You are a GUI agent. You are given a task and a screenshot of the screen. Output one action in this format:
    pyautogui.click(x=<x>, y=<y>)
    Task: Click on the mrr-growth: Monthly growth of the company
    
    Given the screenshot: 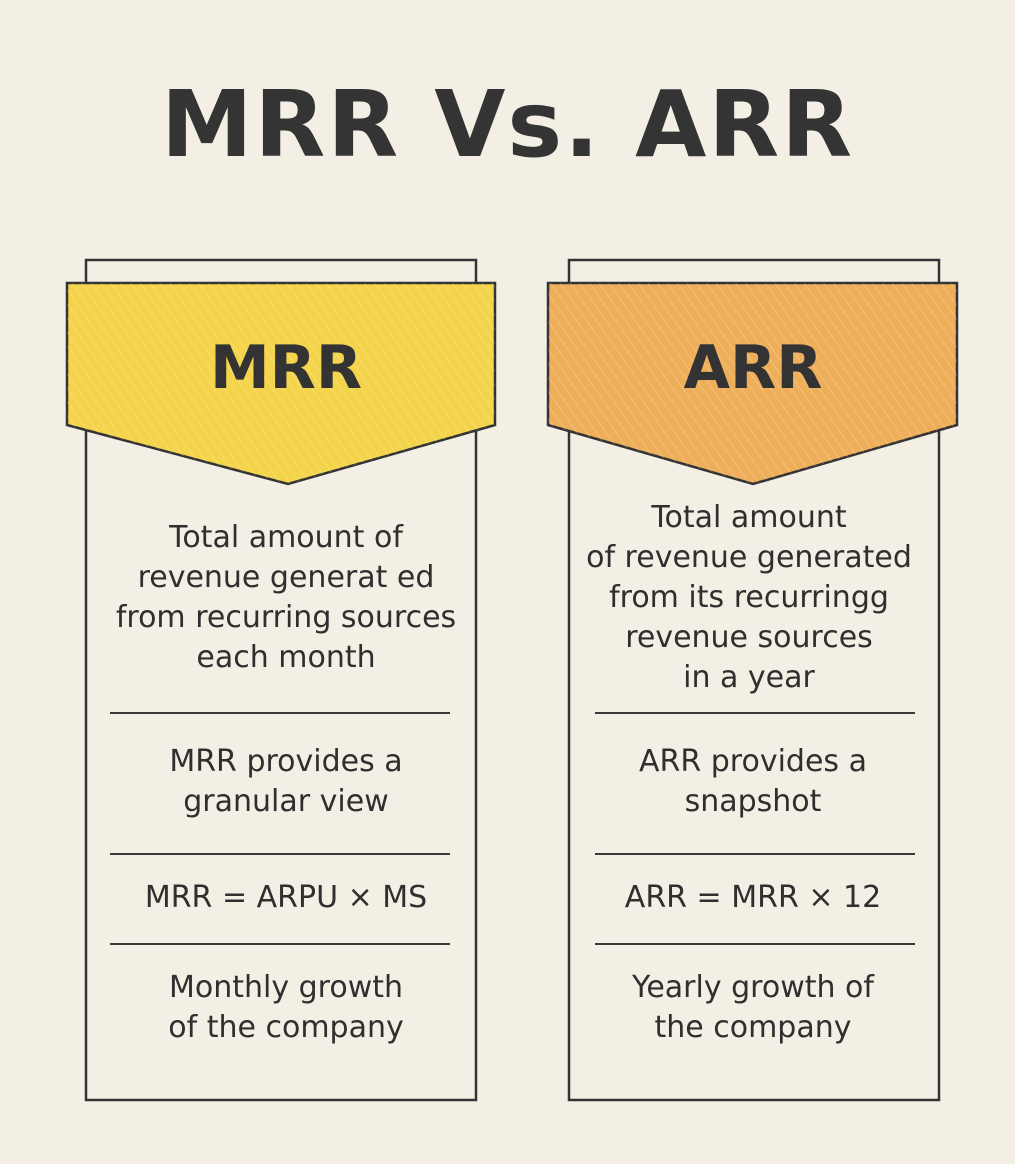 What is the action you would take?
    pyautogui.click(x=286, y=1007)
    